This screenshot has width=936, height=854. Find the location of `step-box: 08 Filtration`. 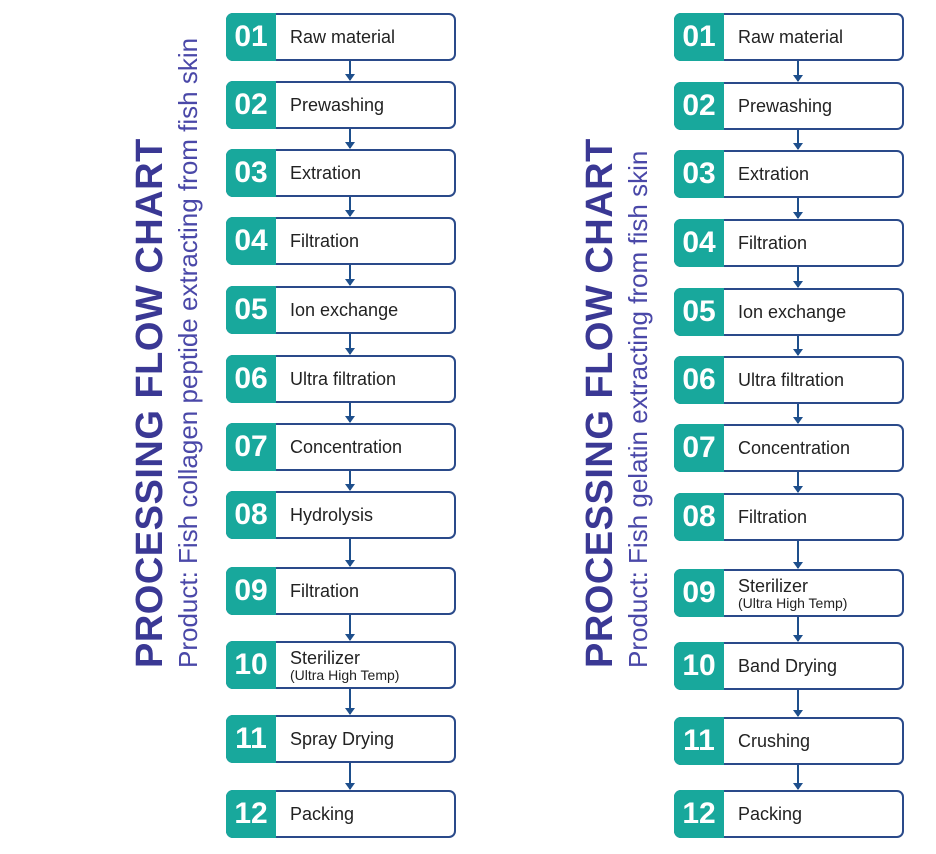

step-box: 08 Filtration is located at coordinates (789, 517).